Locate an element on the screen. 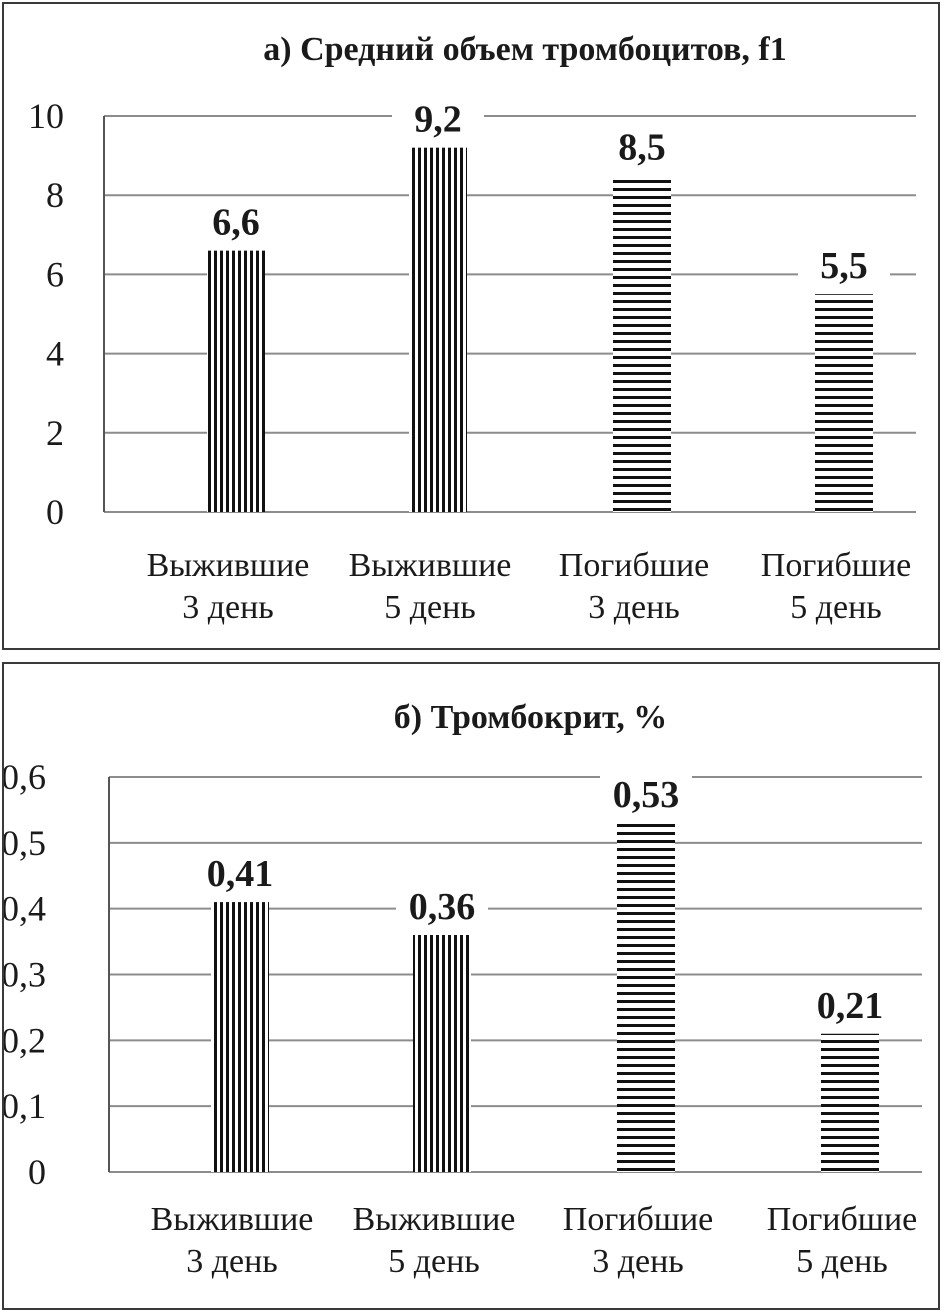  data-label: 0,53 is located at coordinates (646, 795).